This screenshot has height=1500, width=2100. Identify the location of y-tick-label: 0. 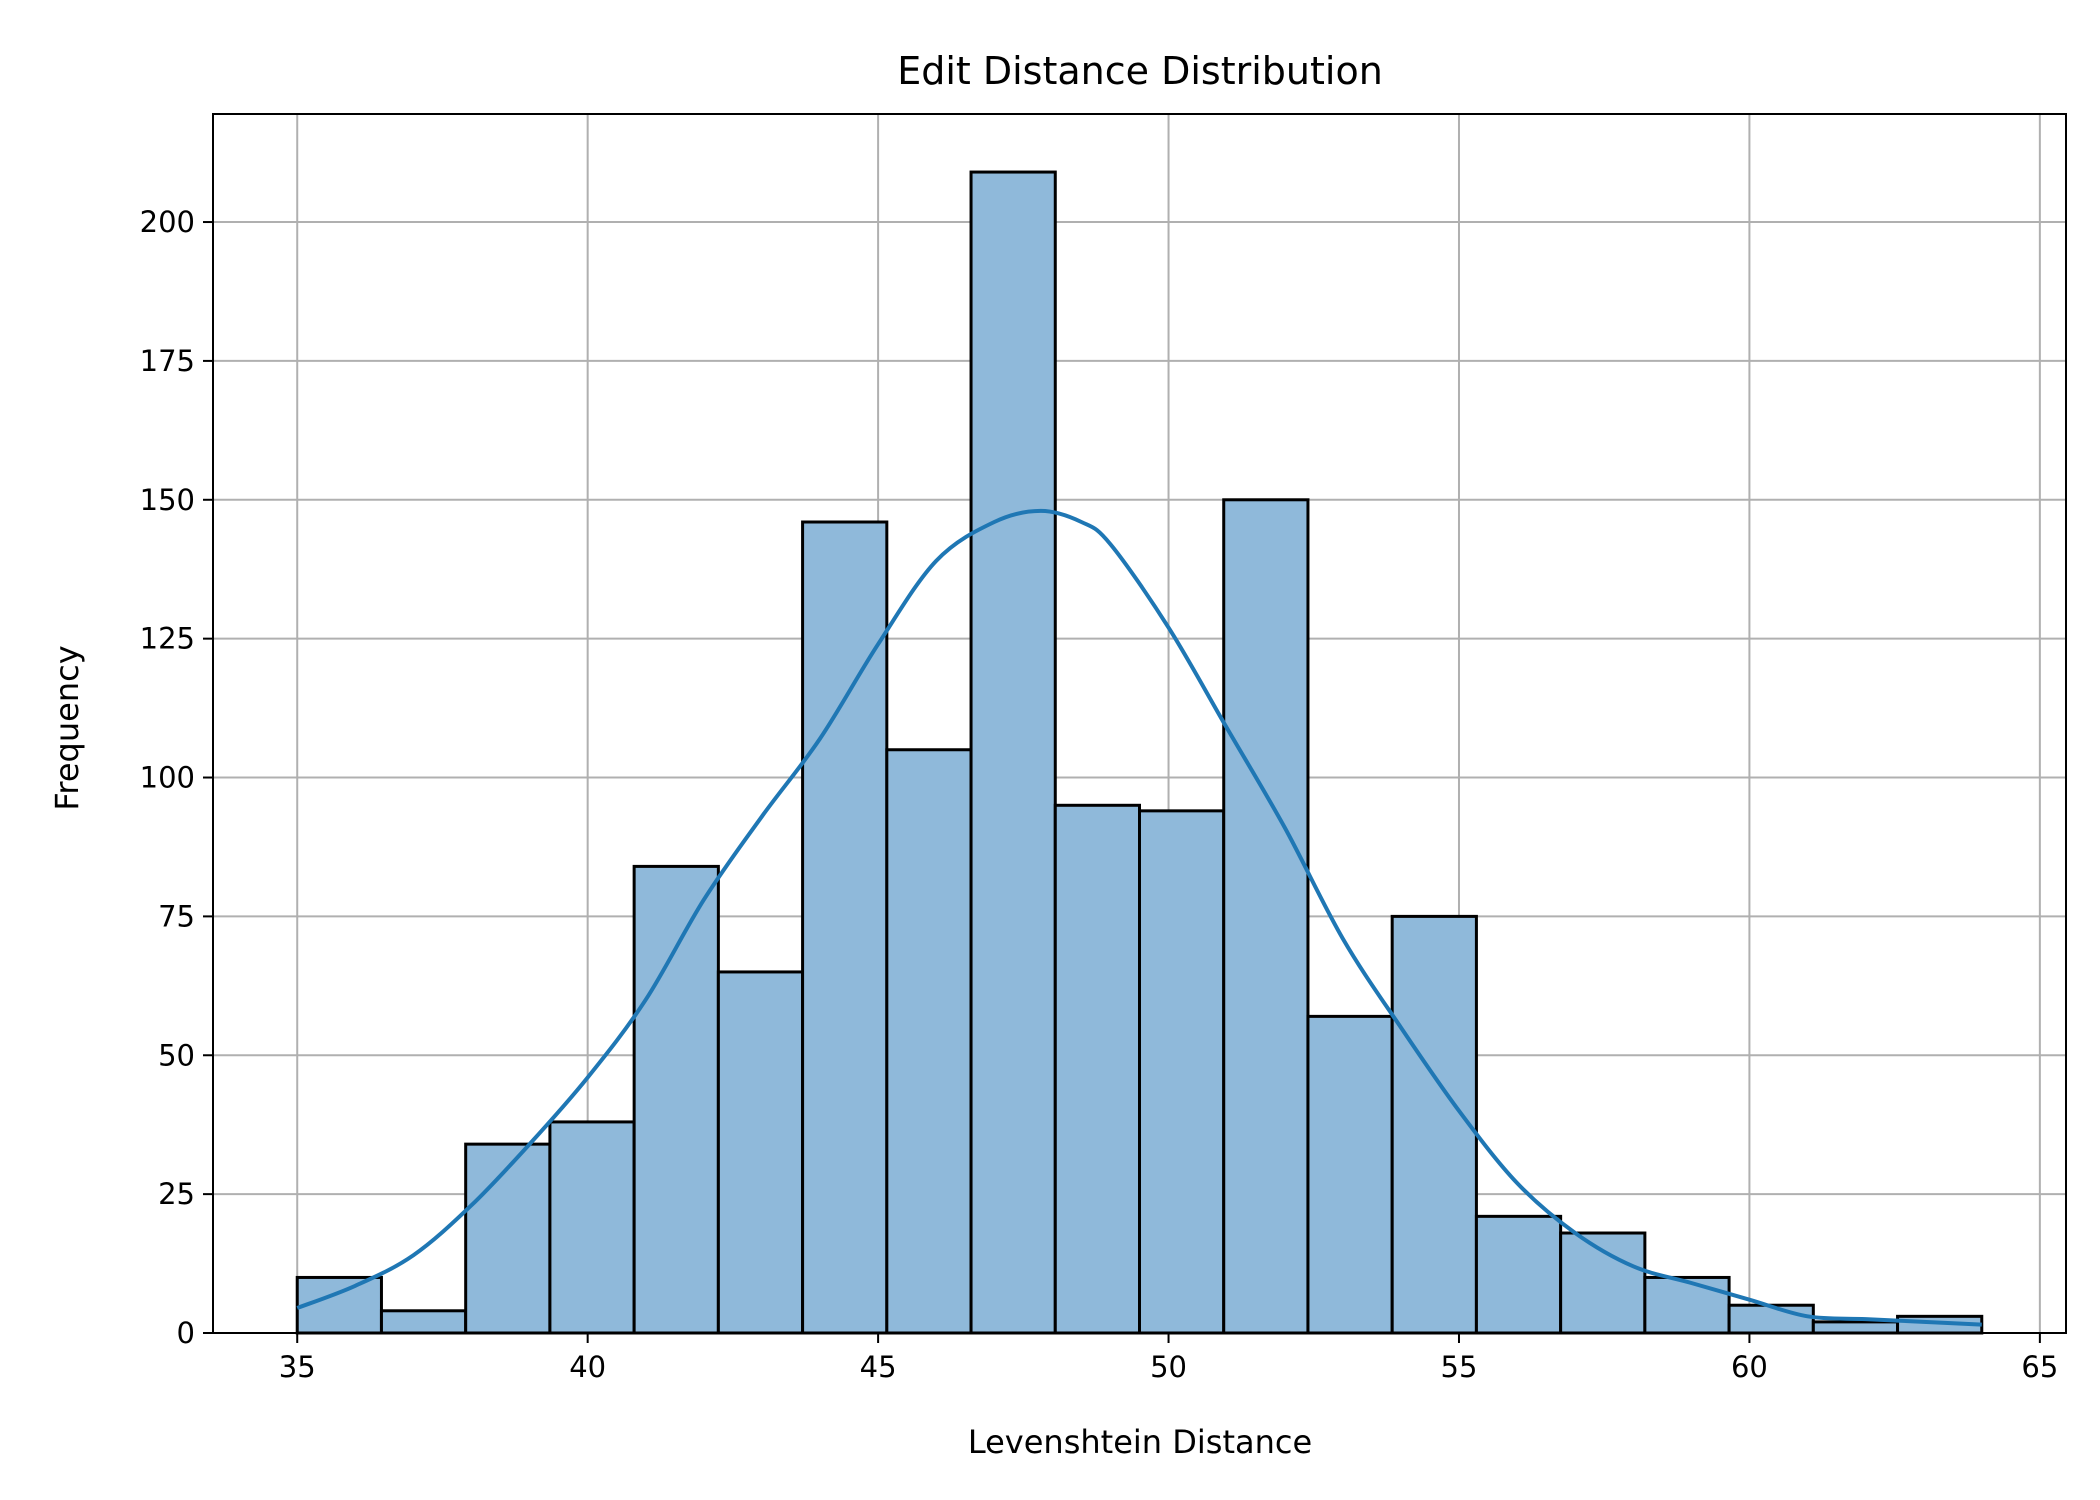
(186, 1333).